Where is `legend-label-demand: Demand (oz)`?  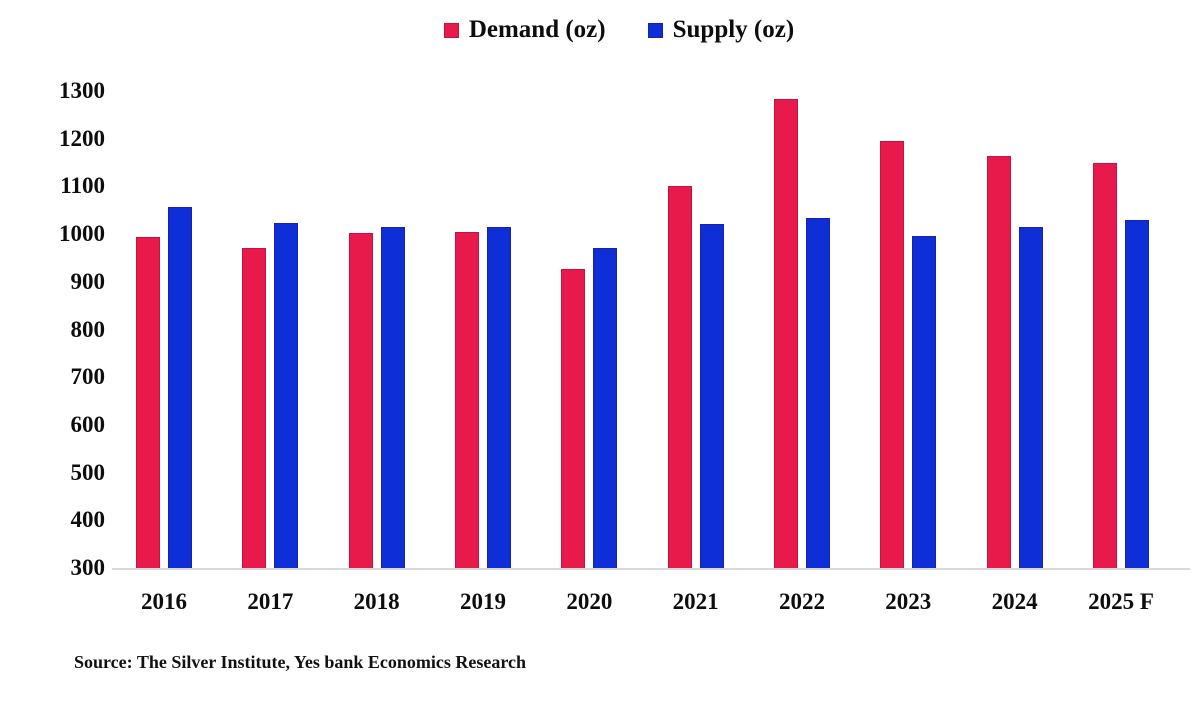
legend-label-demand: Demand (oz) is located at coordinates (537, 29).